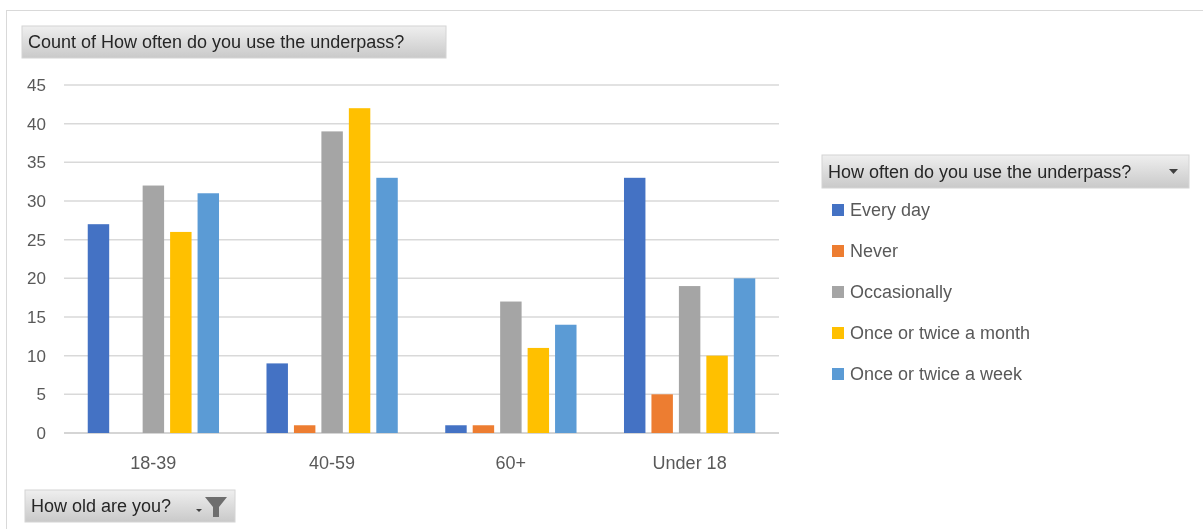  What do you see at coordinates (890, 210) in the screenshot?
I see `legend-label: Every day` at bounding box center [890, 210].